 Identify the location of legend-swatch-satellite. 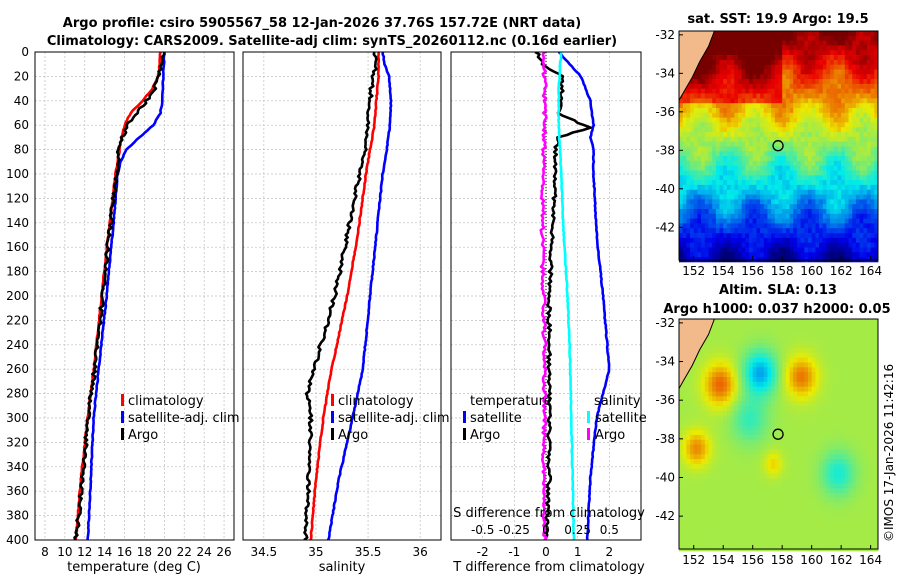
(122, 417).